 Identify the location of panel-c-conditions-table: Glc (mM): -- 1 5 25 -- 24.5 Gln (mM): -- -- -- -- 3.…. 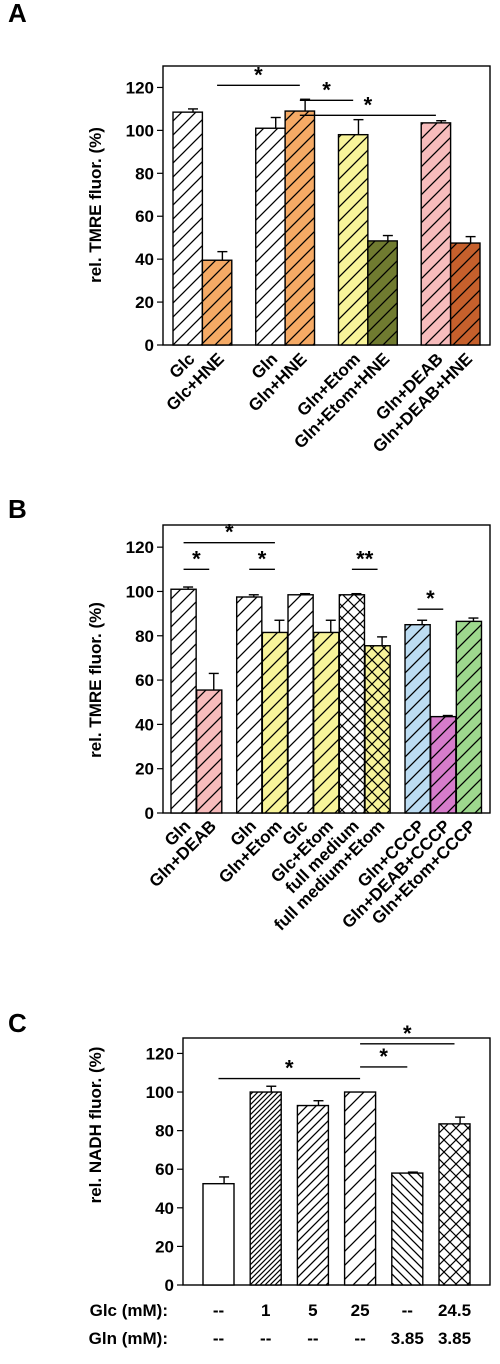
(280, 1324).